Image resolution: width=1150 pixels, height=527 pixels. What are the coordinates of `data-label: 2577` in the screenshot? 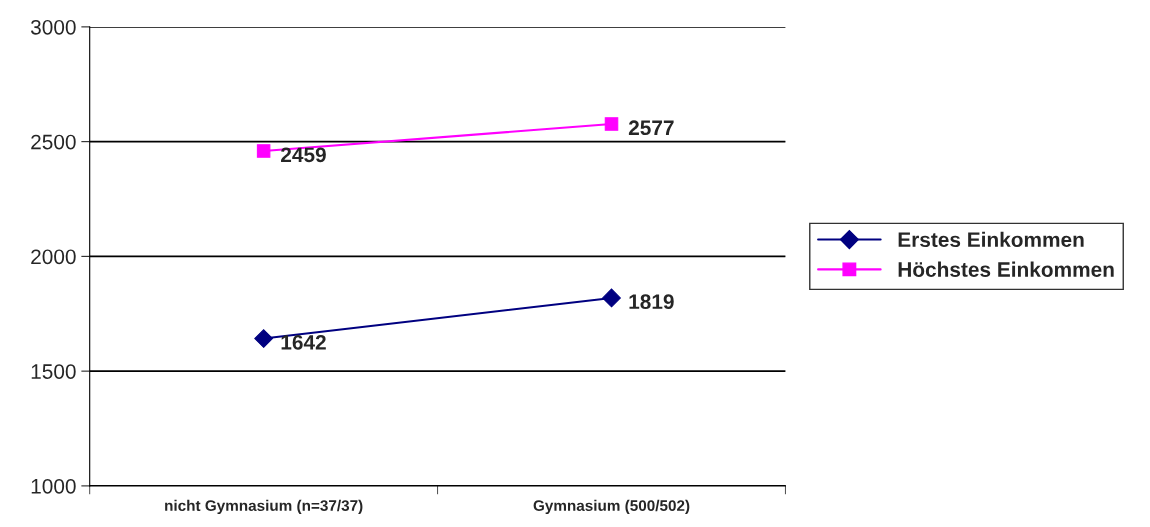 It's located at (651, 128).